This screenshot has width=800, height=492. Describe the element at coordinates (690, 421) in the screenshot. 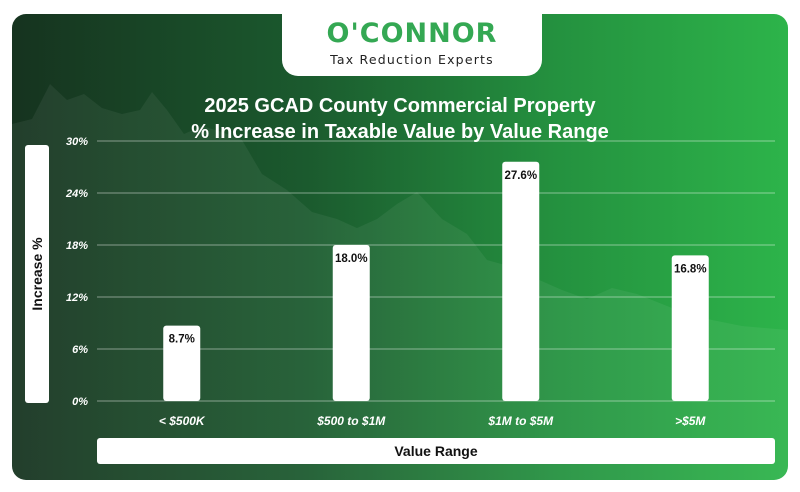

I see `x-tick-label: >$5M` at that location.